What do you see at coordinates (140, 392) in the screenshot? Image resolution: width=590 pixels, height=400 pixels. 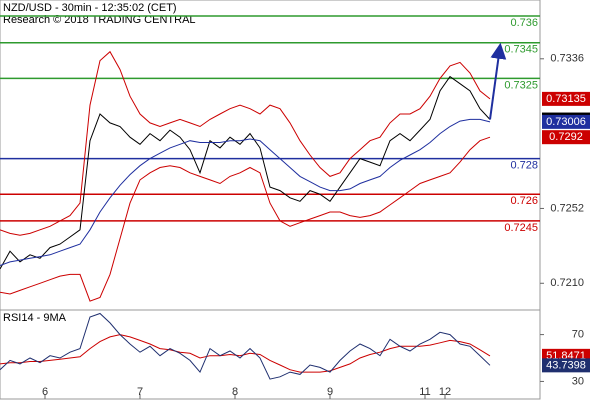 I see `x-tick-label: 7` at bounding box center [140, 392].